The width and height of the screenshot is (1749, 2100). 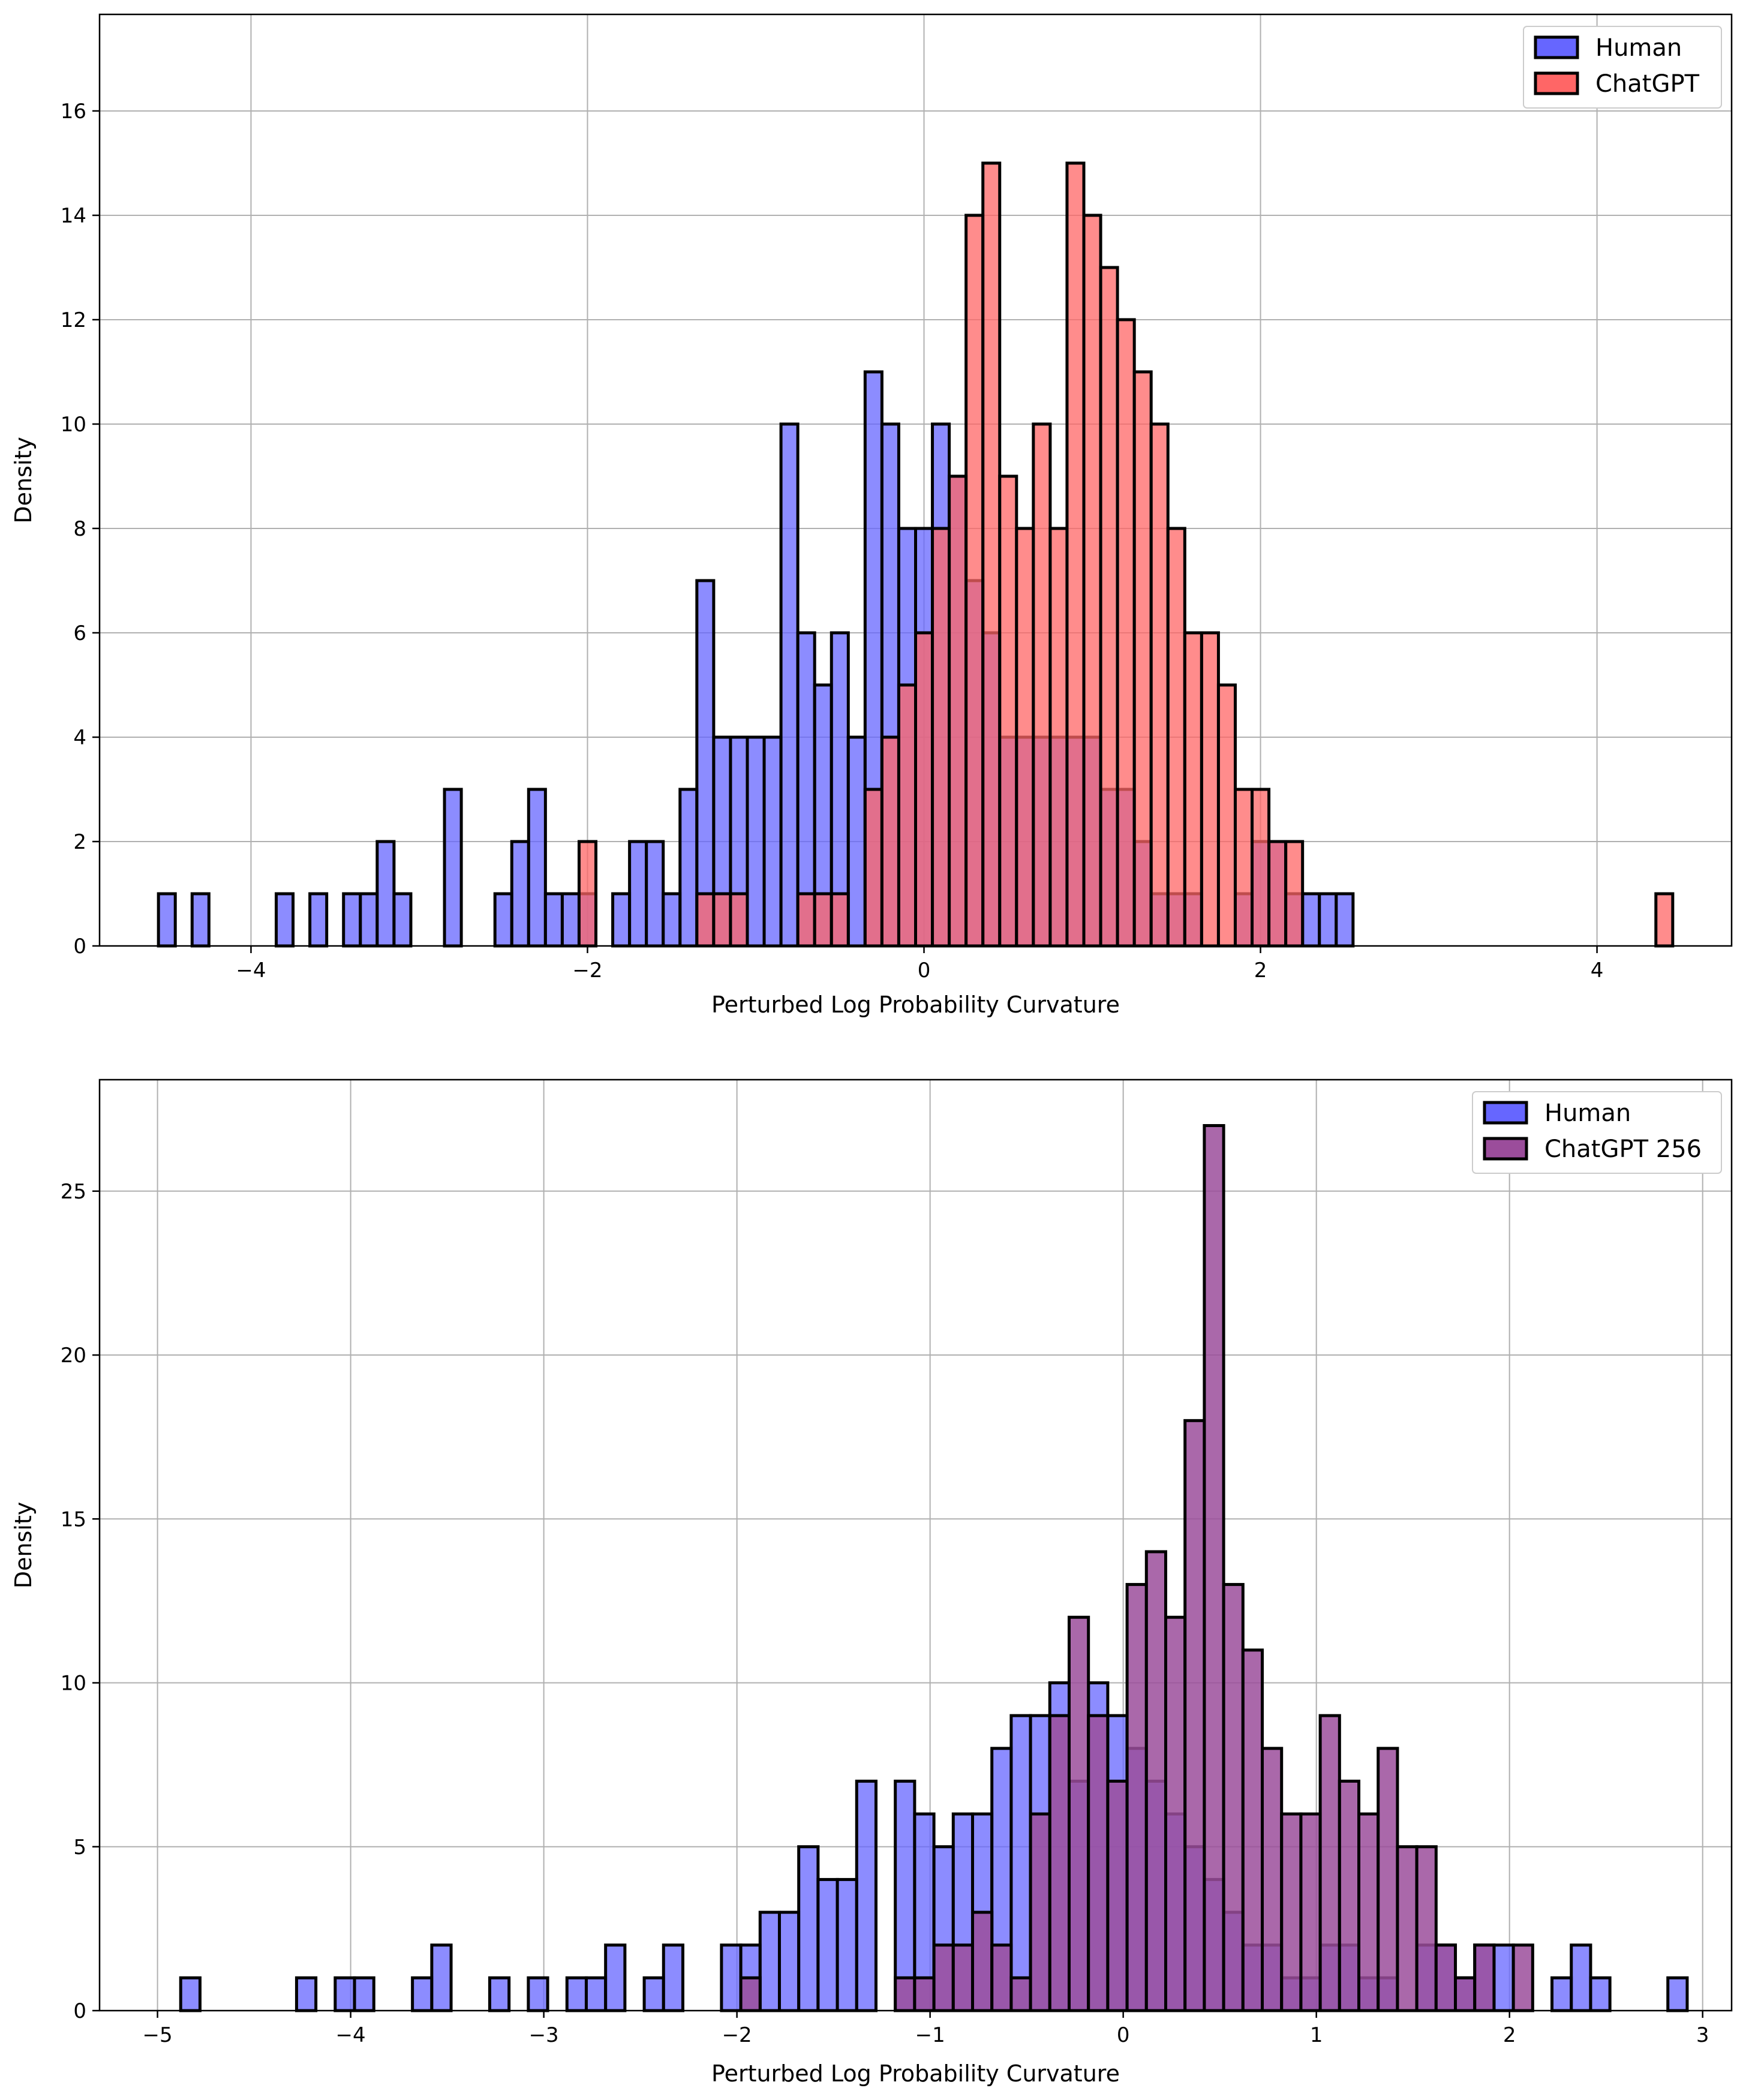 I want to click on y-tick-label: 6, so click(x=79, y=633).